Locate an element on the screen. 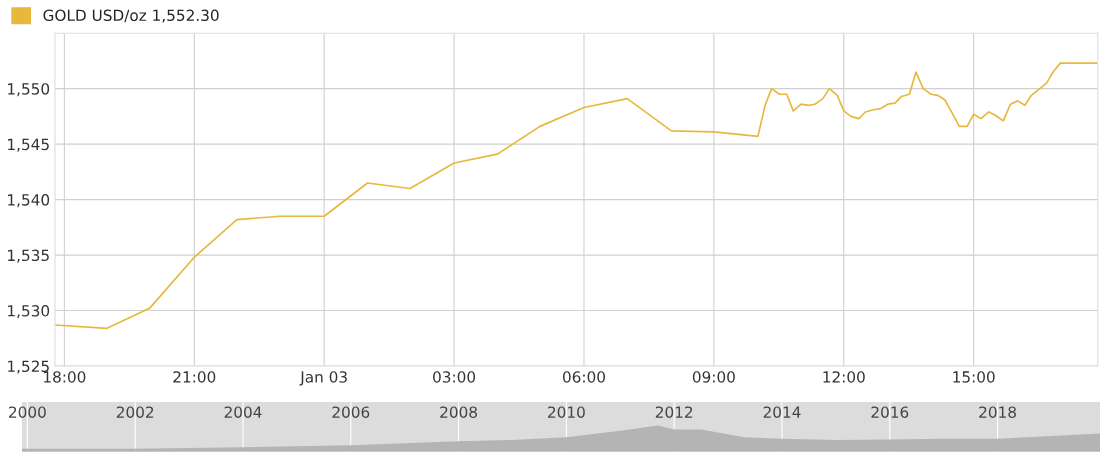 The height and width of the screenshot is (461, 1100). x-tick-label: 2008 is located at coordinates (458, 412).